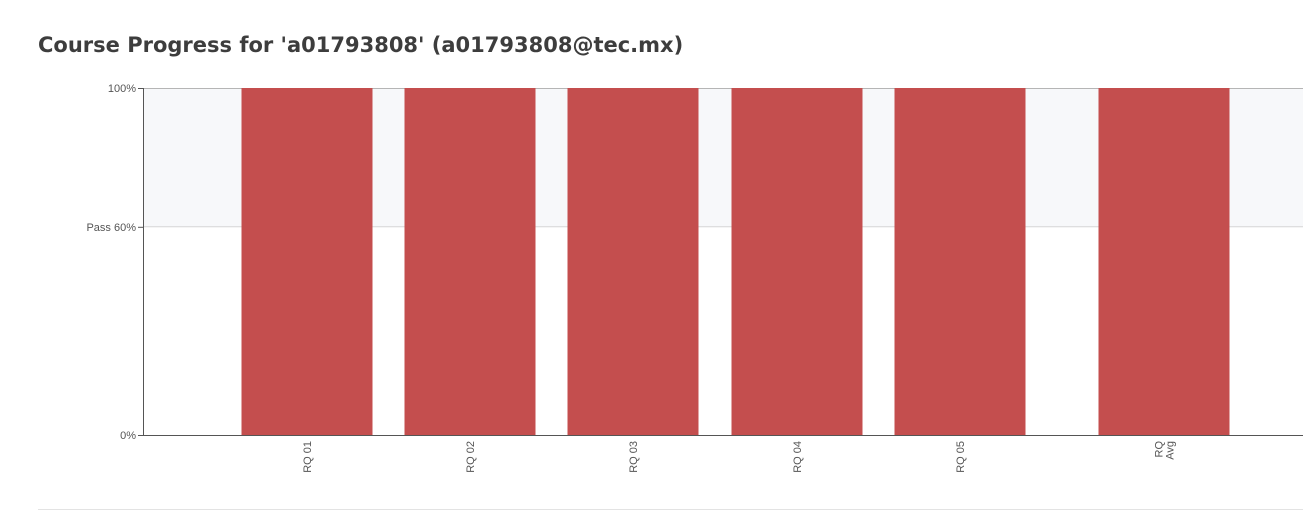  What do you see at coordinates (961, 457) in the screenshot?
I see `x-tick-label: RQ 05` at bounding box center [961, 457].